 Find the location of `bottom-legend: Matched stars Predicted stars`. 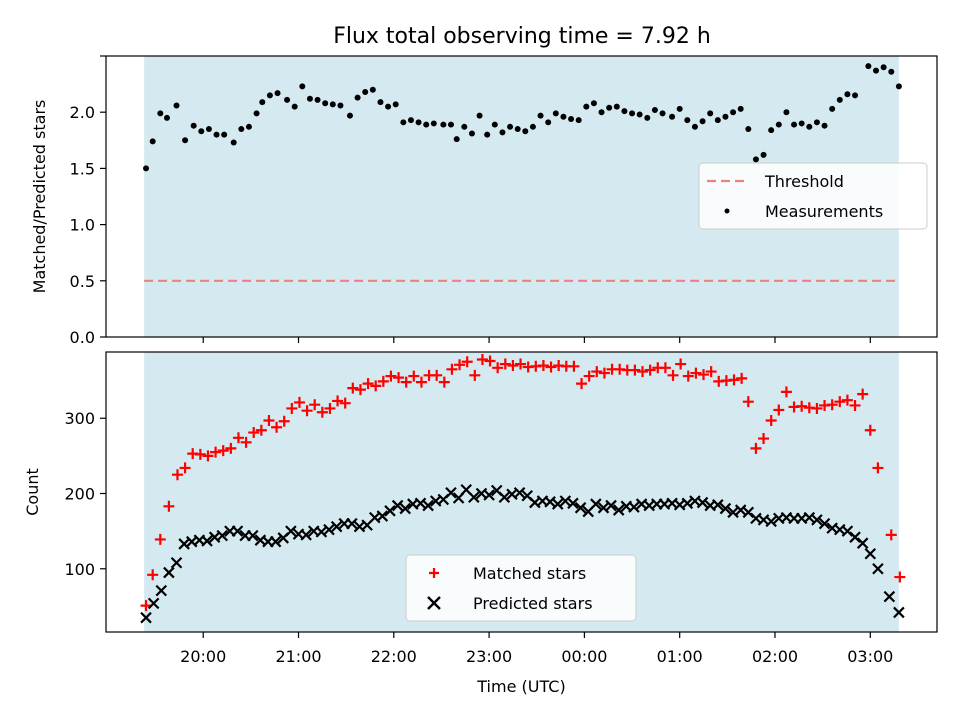

bottom-legend: Matched stars Predicted stars is located at coordinates (521, 588).